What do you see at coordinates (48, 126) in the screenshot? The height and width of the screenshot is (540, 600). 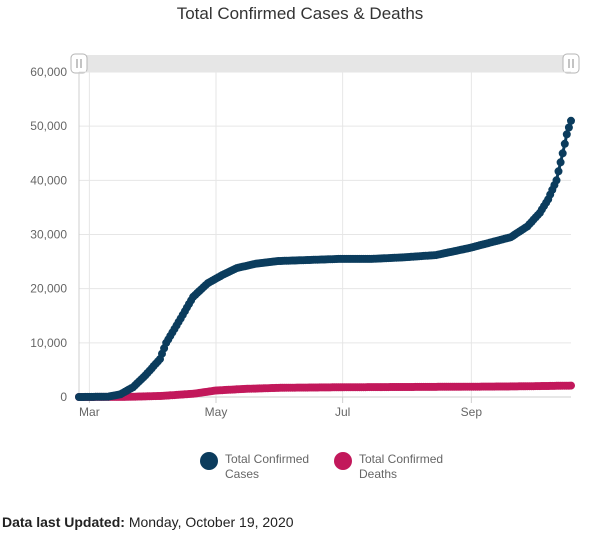 I see `y-tick-label: 50,000` at bounding box center [48, 126].